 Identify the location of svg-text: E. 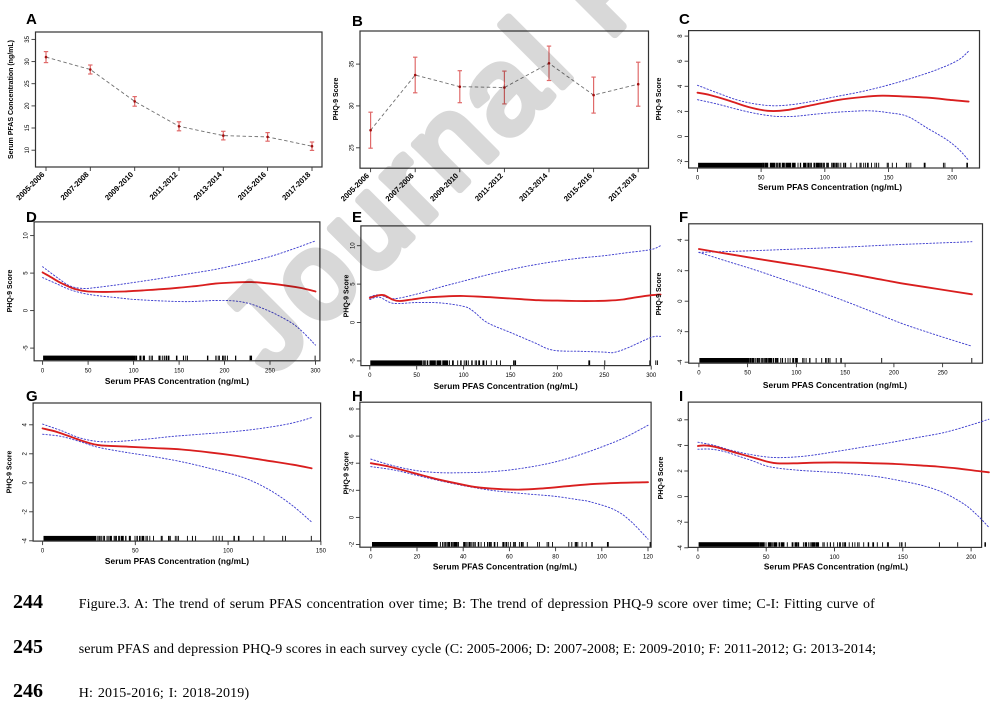
(357, 217).